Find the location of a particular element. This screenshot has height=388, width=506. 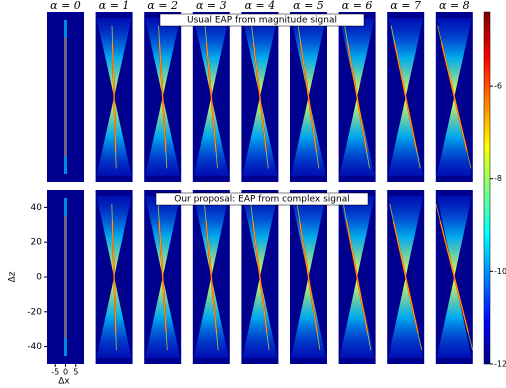

x-axis-label: Δx is located at coordinates (64, 382).